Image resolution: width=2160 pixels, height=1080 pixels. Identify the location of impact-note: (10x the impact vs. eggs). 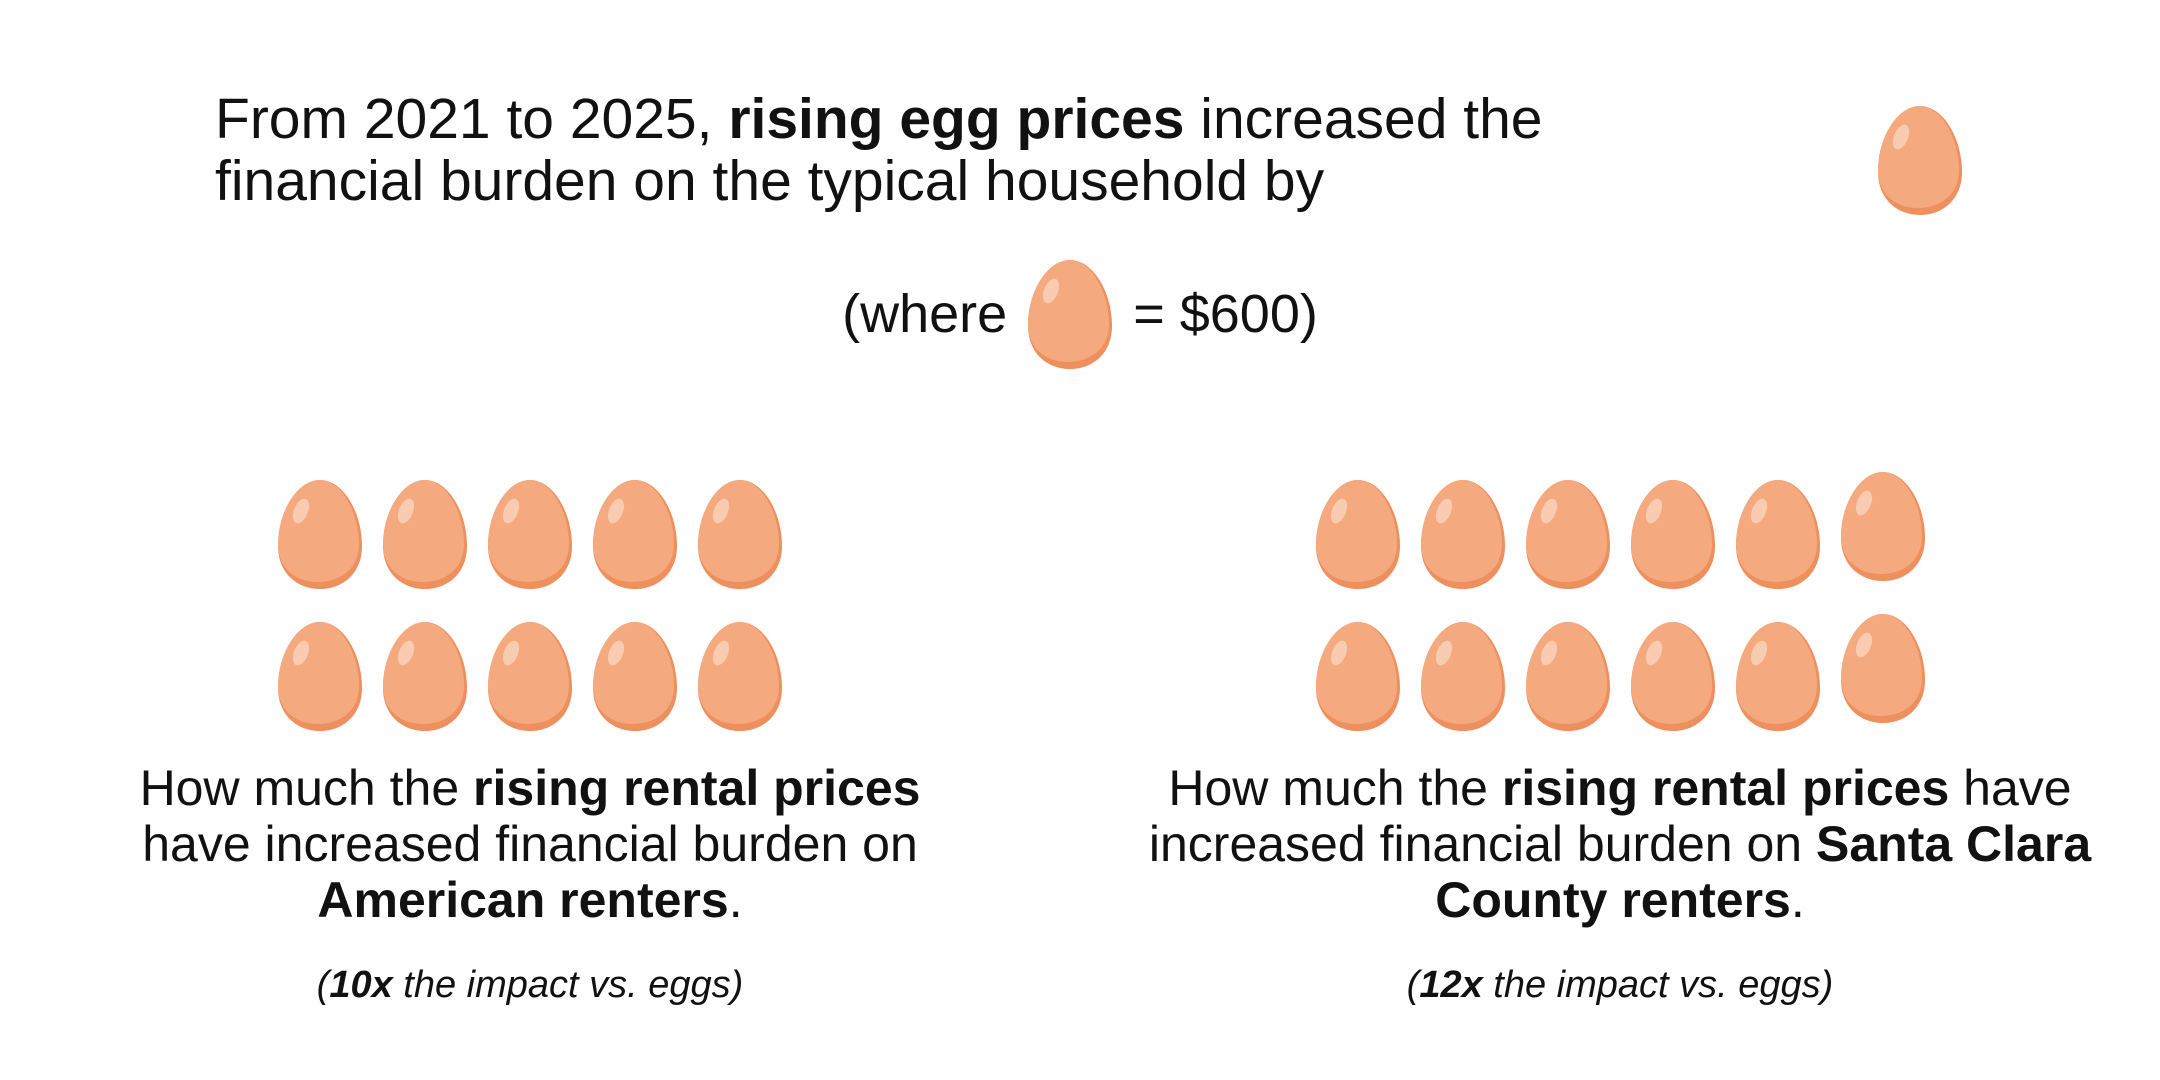
(530, 985).